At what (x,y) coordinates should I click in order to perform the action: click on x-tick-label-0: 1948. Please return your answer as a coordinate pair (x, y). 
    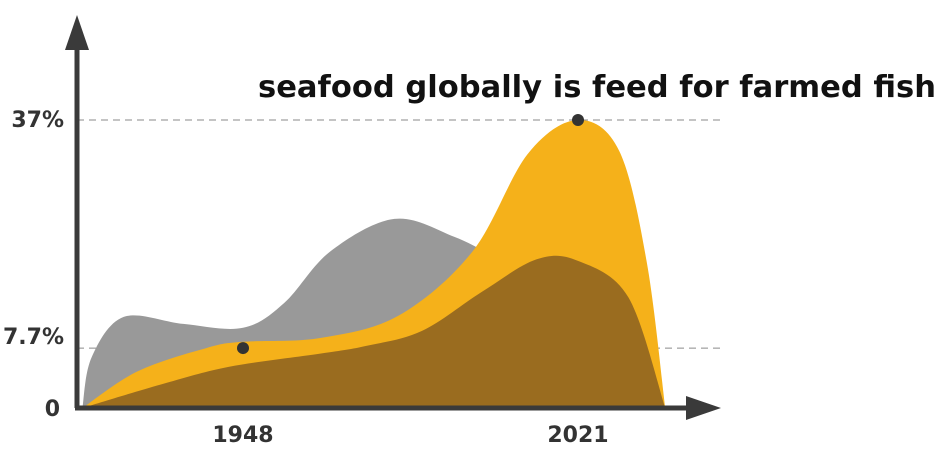
    Looking at the image, I should click on (242, 435).